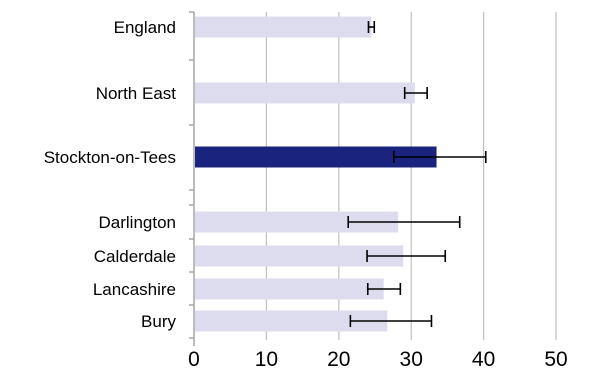 This screenshot has height=378, width=590. Describe the element at coordinates (136, 93) in the screenshot. I see `category-label: North East` at that location.